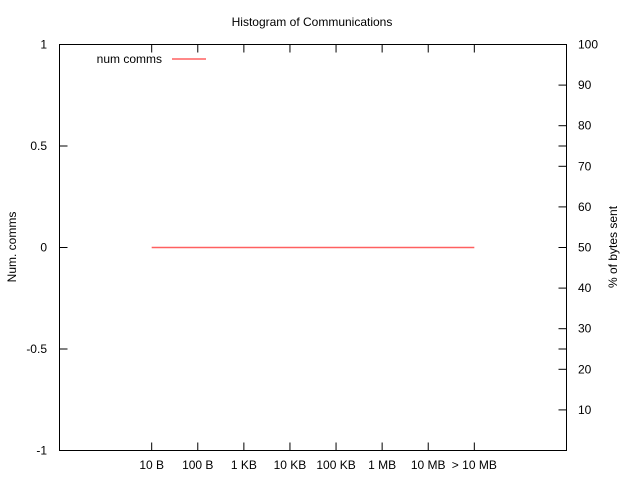 Image resolution: width=640 pixels, height=480 pixels. Describe the element at coordinates (585, 369) in the screenshot. I see `right-tick-label: 20` at that location.